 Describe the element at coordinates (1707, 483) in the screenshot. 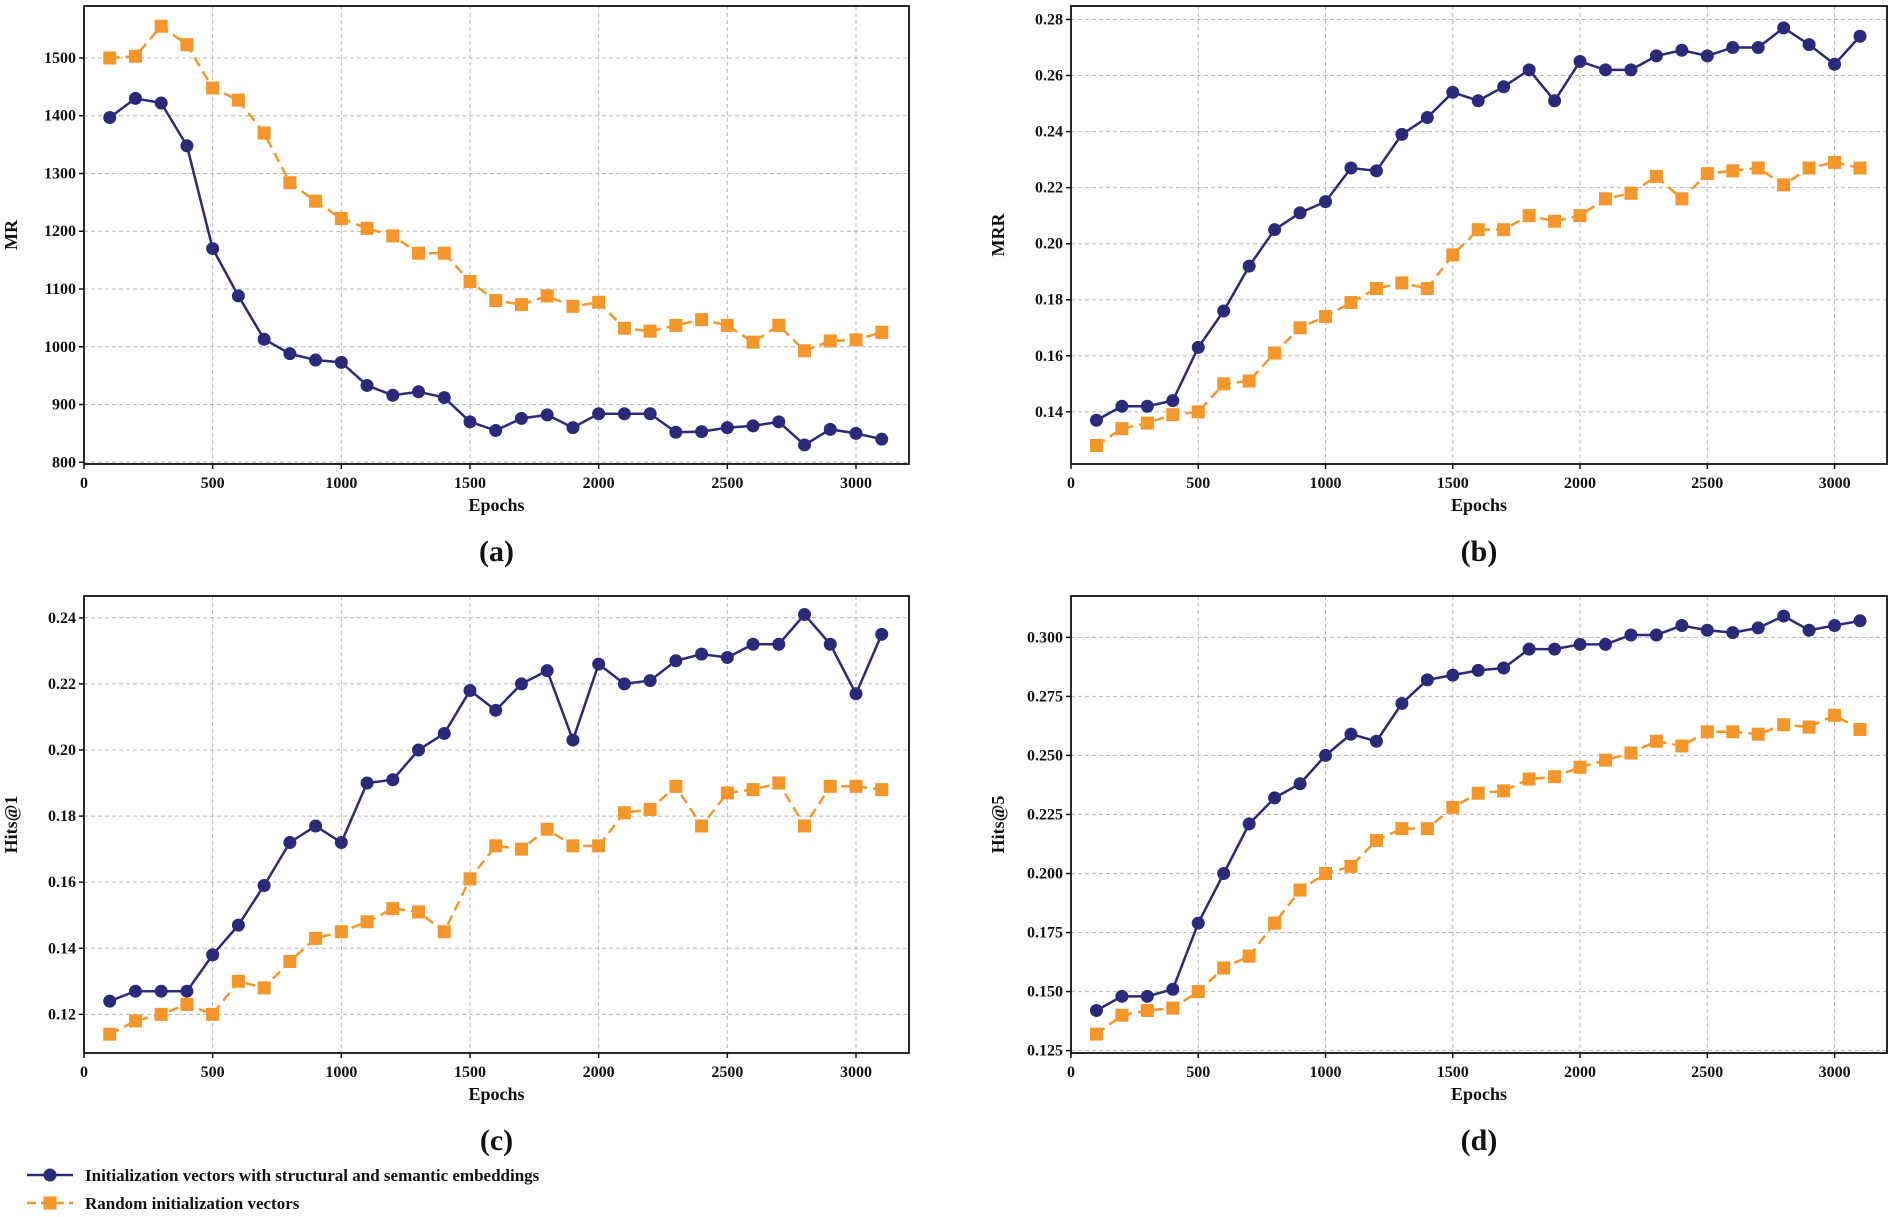

I see `x-tick-label: 2500` at that location.